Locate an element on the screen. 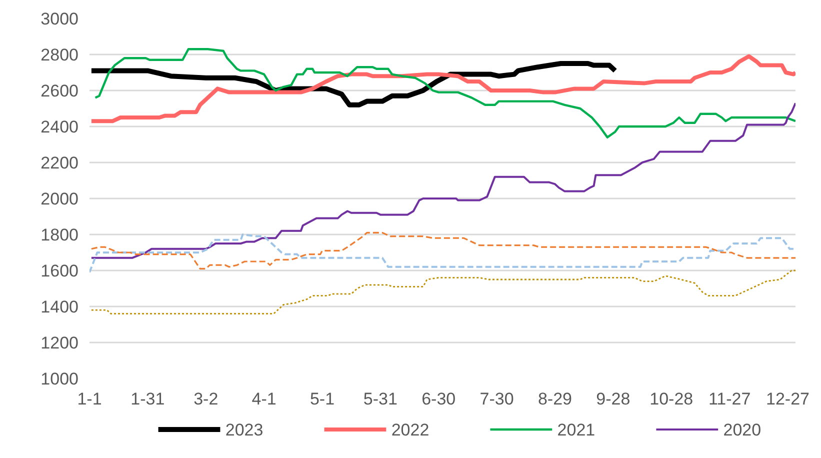 This screenshot has height=458, width=821. x-tick-label: 6-30 is located at coordinates (439, 399).